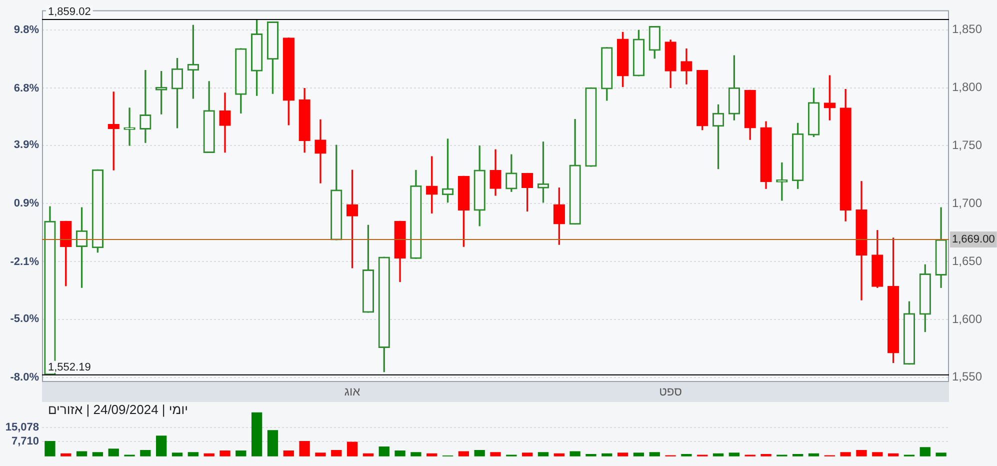  Describe the element at coordinates (27, 204) in the screenshot. I see `y2-tick-label: 0.9%` at that location.